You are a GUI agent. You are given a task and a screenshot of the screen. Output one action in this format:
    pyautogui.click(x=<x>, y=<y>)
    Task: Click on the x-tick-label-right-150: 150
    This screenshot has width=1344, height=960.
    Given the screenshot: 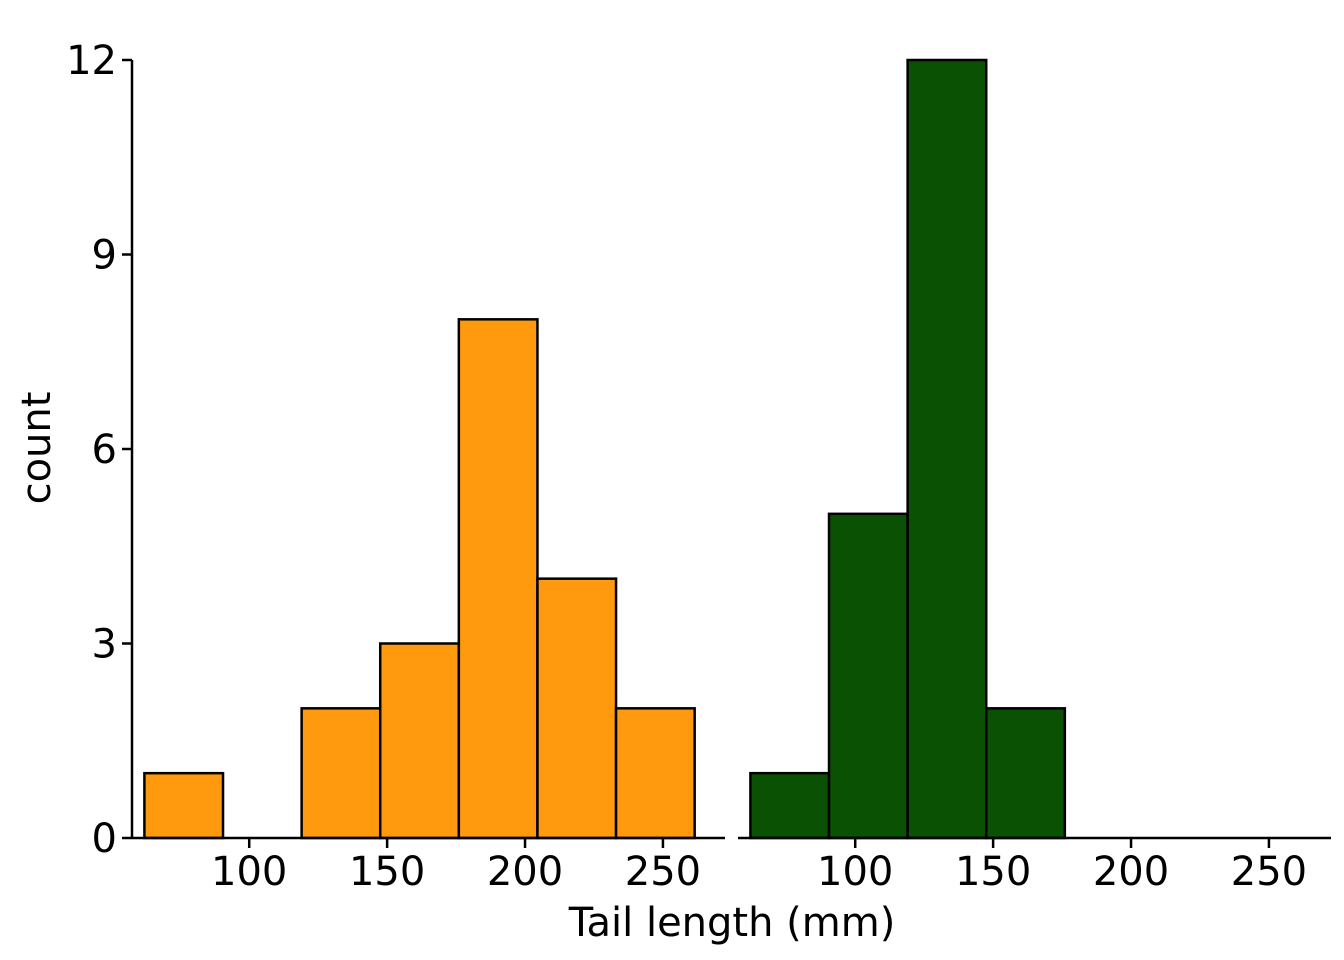 What is the action you would take?
    pyautogui.click(x=993, y=872)
    